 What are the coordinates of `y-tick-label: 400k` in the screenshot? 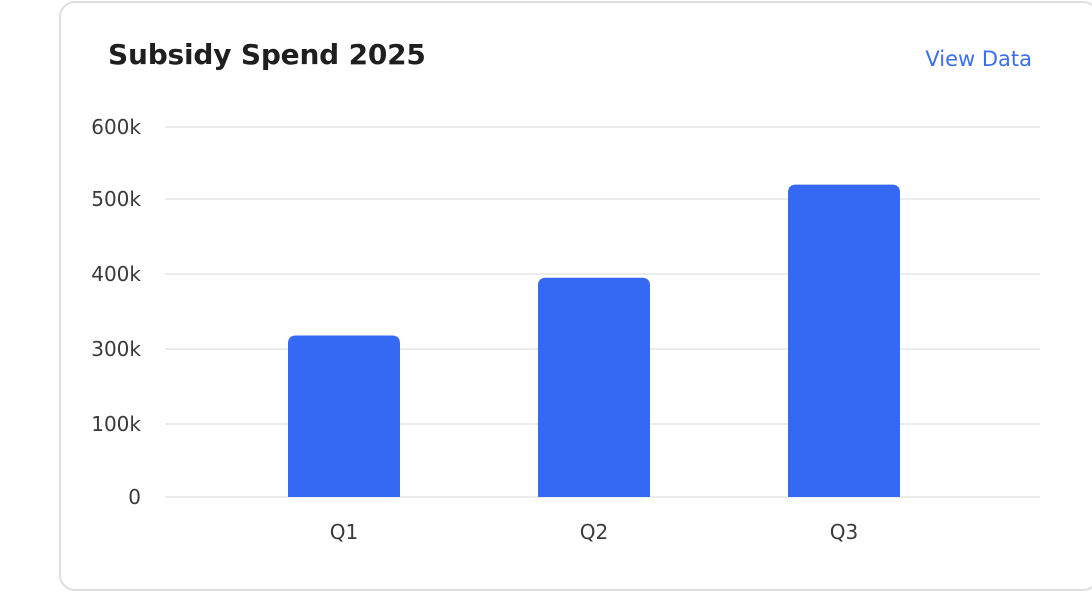 It's located at (116, 274).